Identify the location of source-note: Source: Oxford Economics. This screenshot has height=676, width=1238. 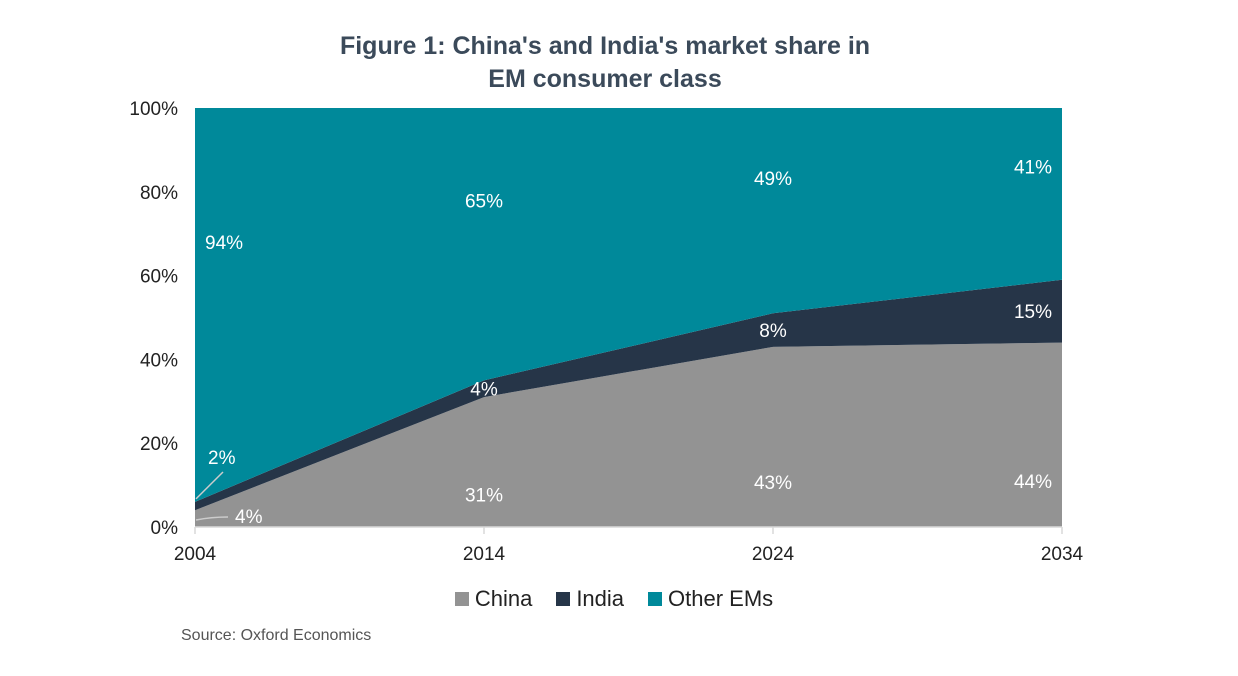
(276, 635).